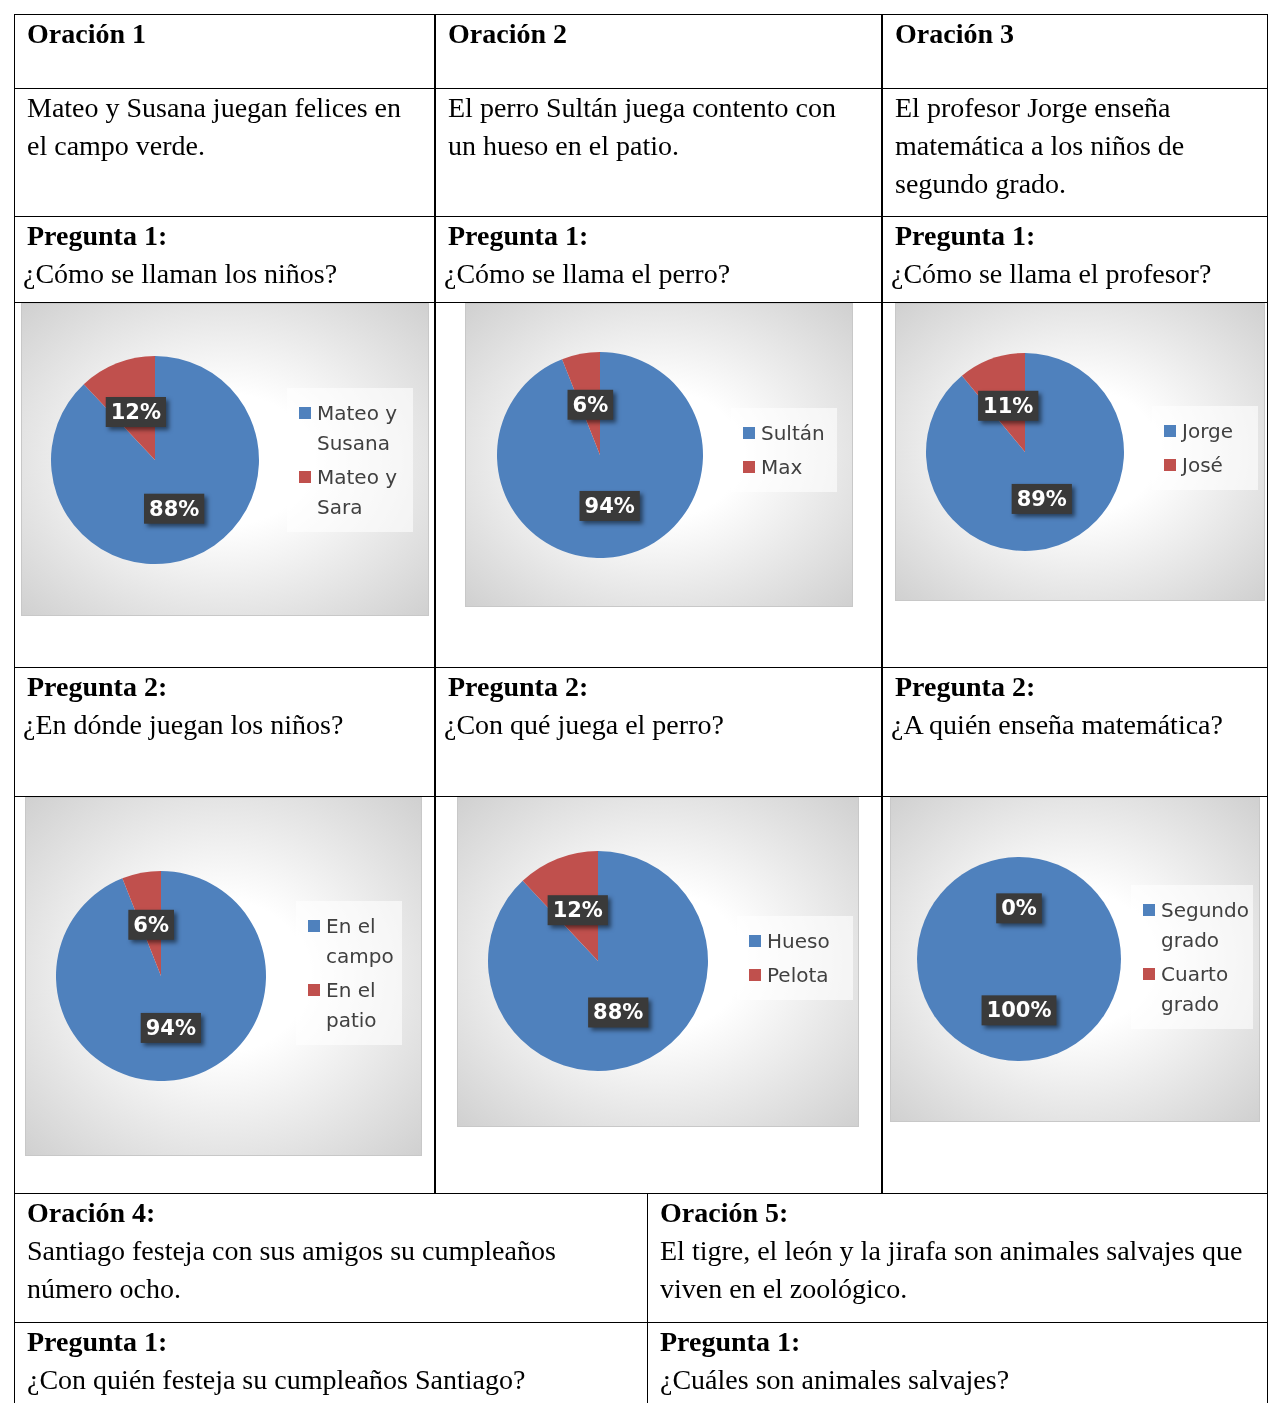  What do you see at coordinates (1019, 908) in the screenshot?
I see `text: 0%` at bounding box center [1019, 908].